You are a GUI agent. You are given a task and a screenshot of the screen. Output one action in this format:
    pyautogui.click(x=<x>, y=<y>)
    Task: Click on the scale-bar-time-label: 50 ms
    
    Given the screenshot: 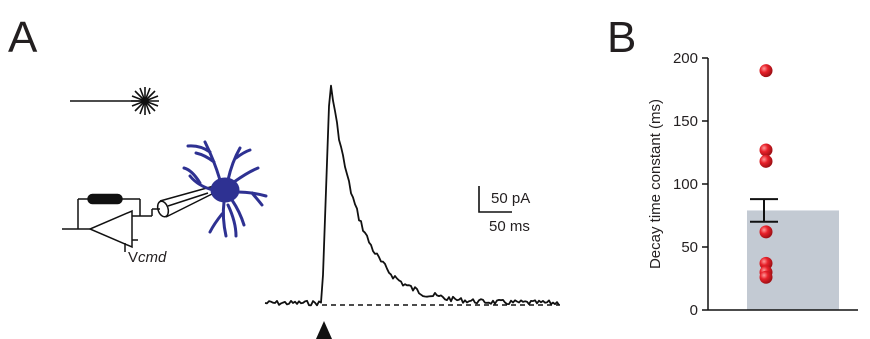 What is the action you would take?
    pyautogui.click(x=509, y=226)
    